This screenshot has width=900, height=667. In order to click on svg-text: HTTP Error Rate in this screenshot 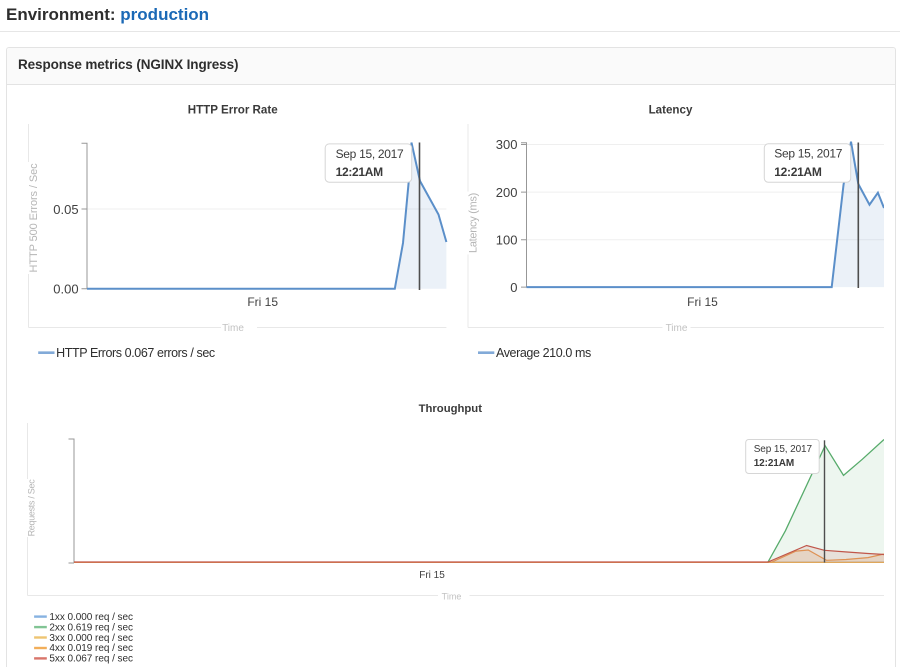, I will do `click(233, 109)`.